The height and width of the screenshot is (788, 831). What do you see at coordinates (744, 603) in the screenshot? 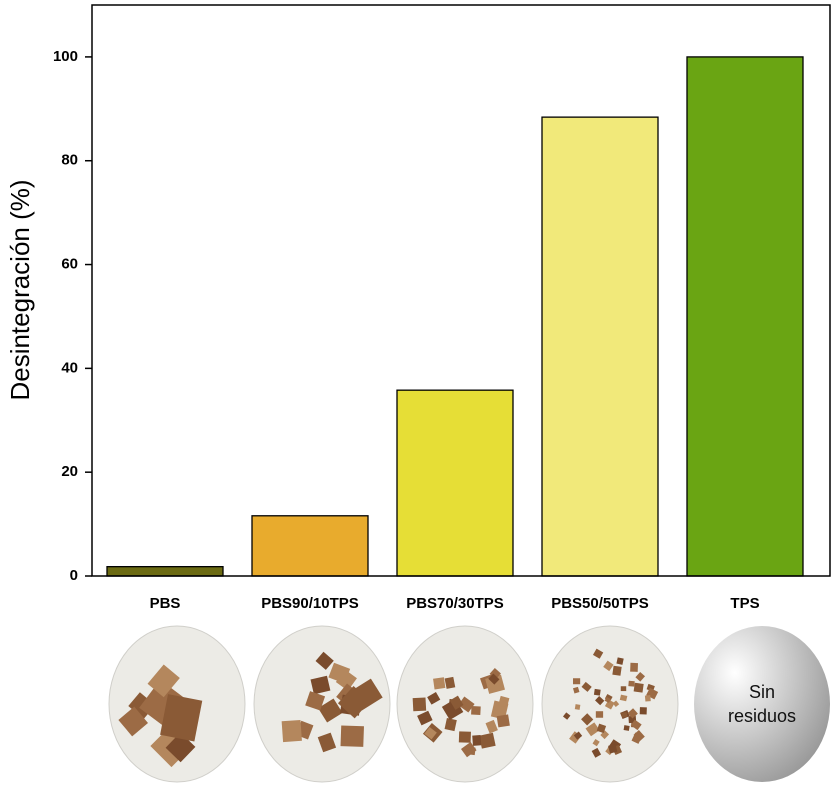
I see `x-tick-label: TPS` at bounding box center [744, 603].